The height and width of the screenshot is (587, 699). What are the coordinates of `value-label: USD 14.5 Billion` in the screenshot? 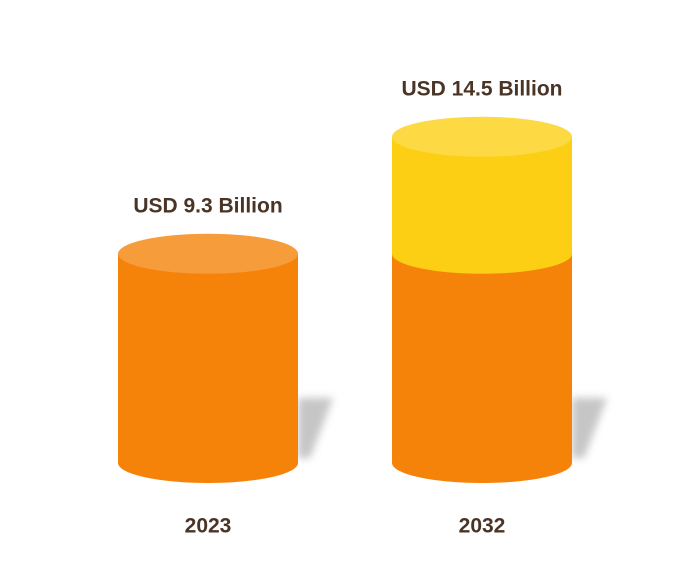 It's located at (481, 88).